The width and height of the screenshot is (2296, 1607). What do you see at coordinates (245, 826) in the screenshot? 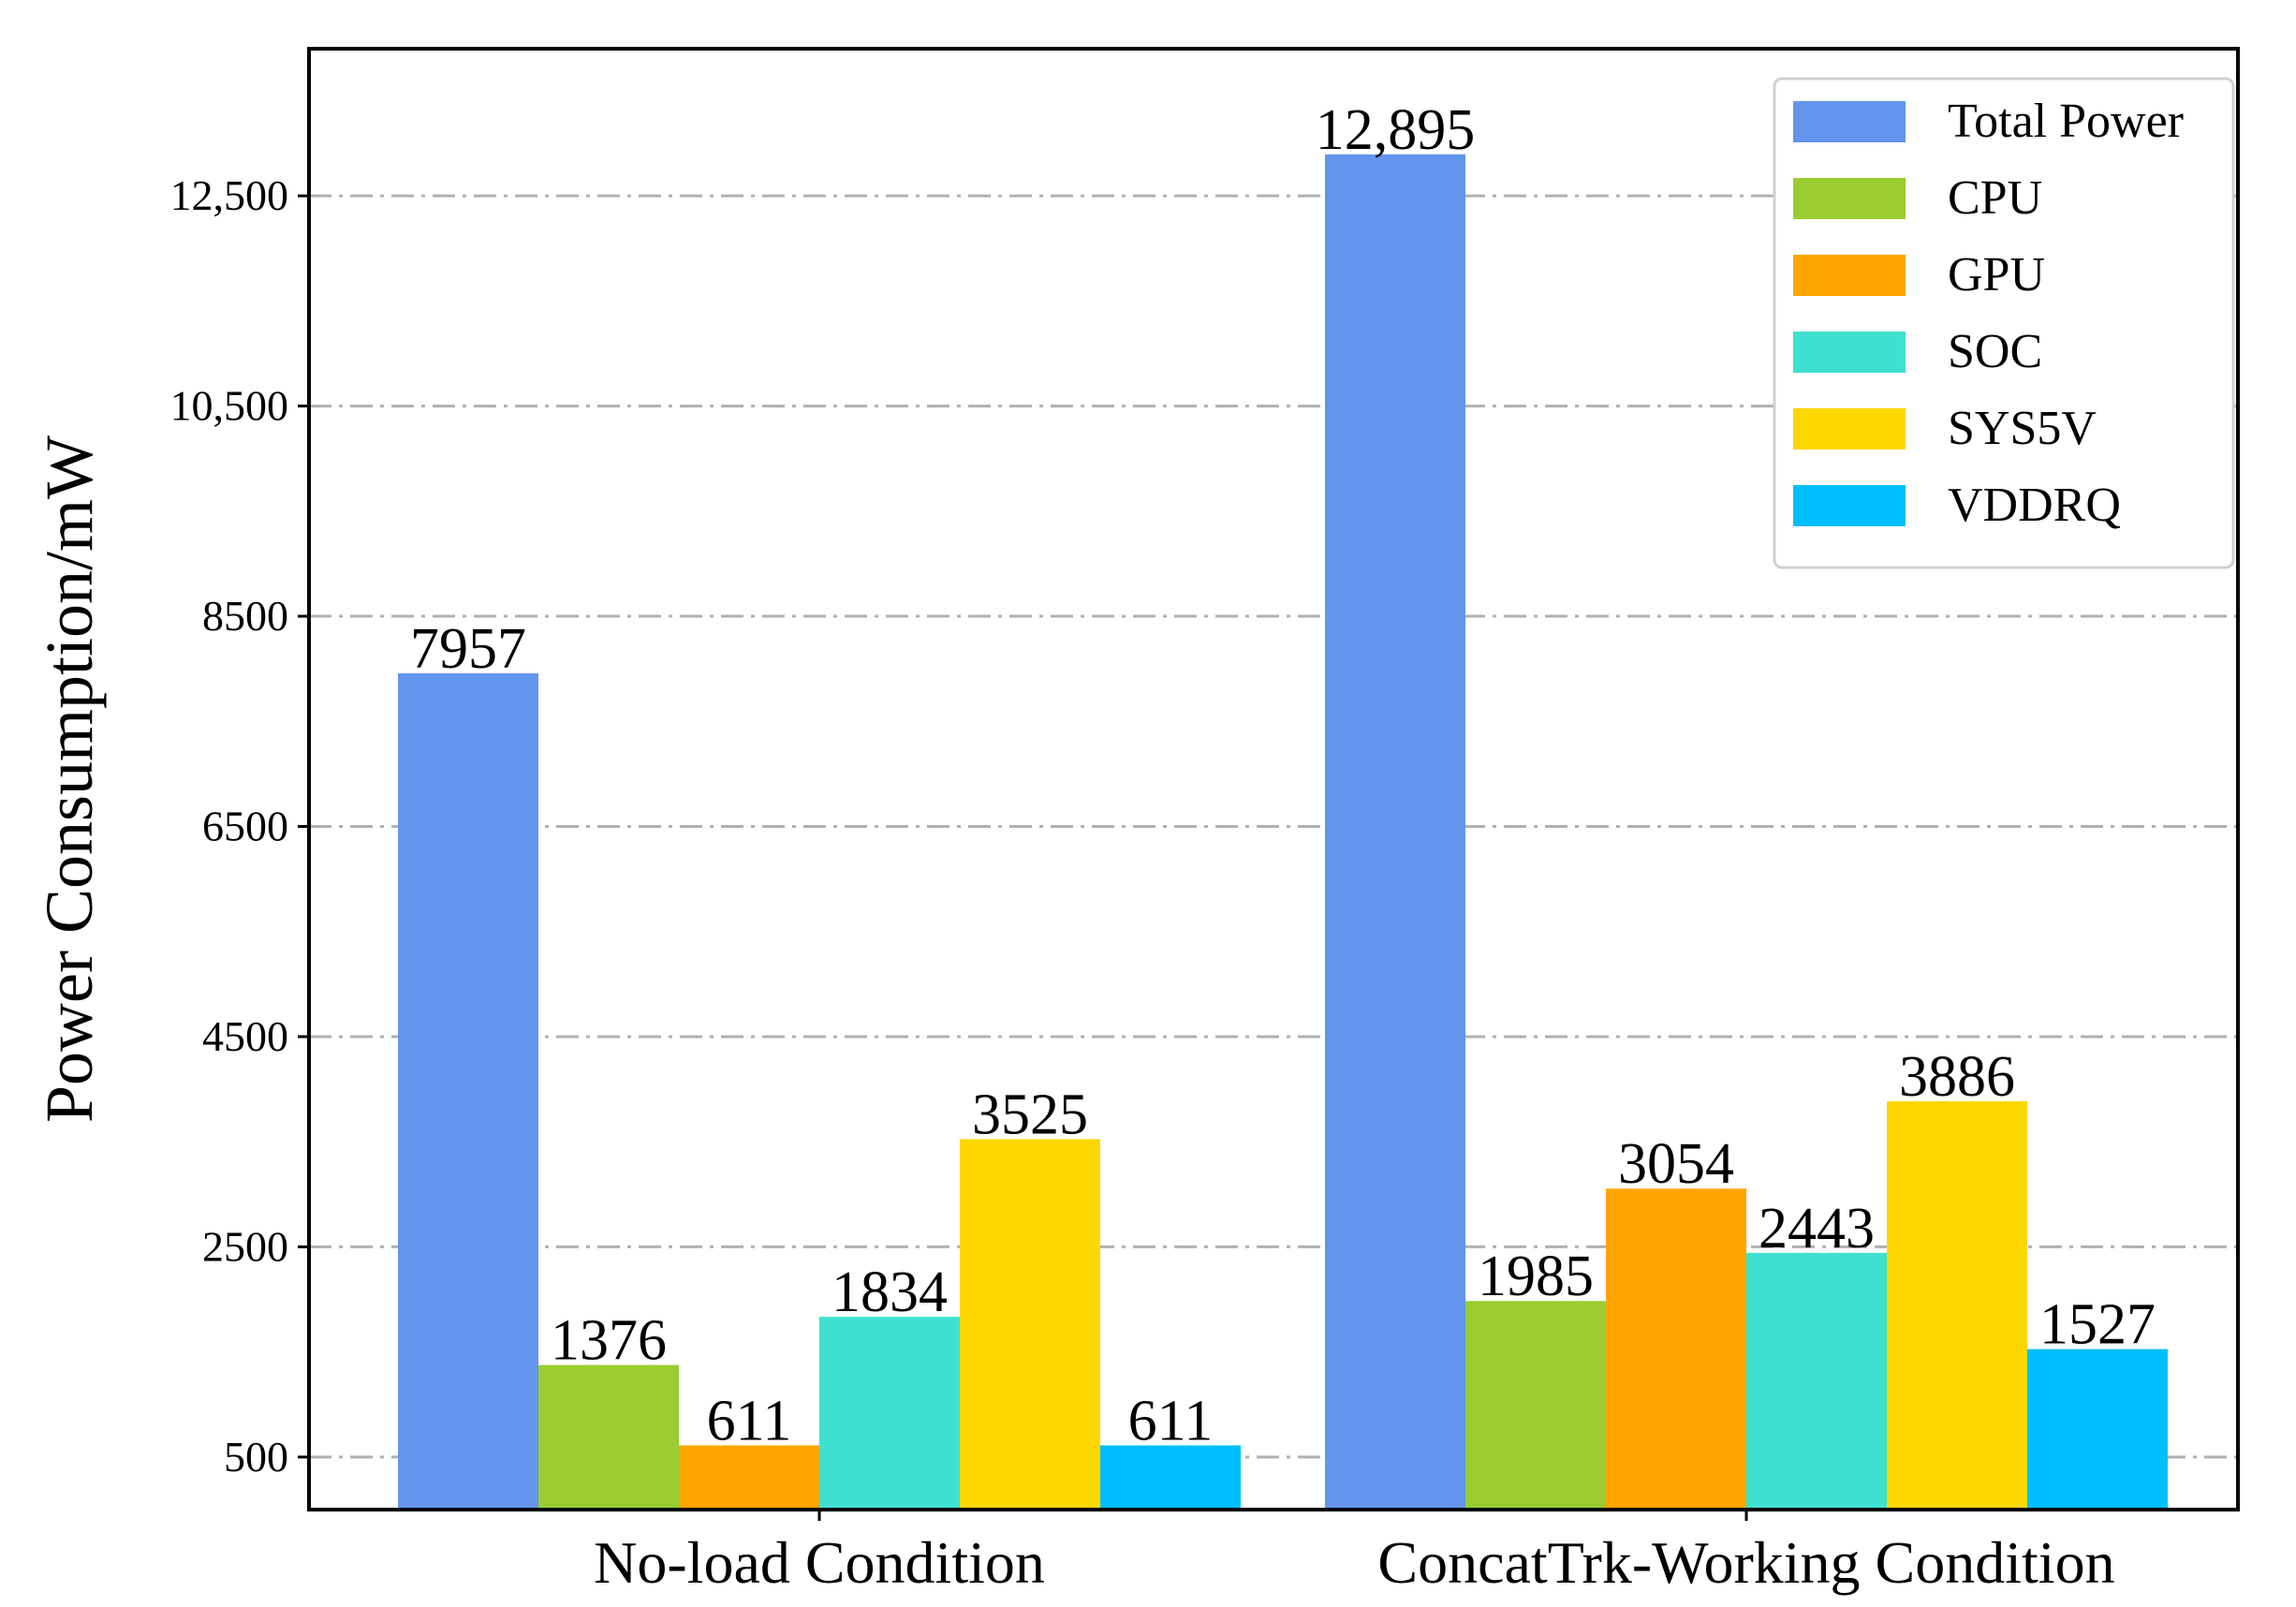
I see `y-tick-label: 6500` at bounding box center [245, 826].